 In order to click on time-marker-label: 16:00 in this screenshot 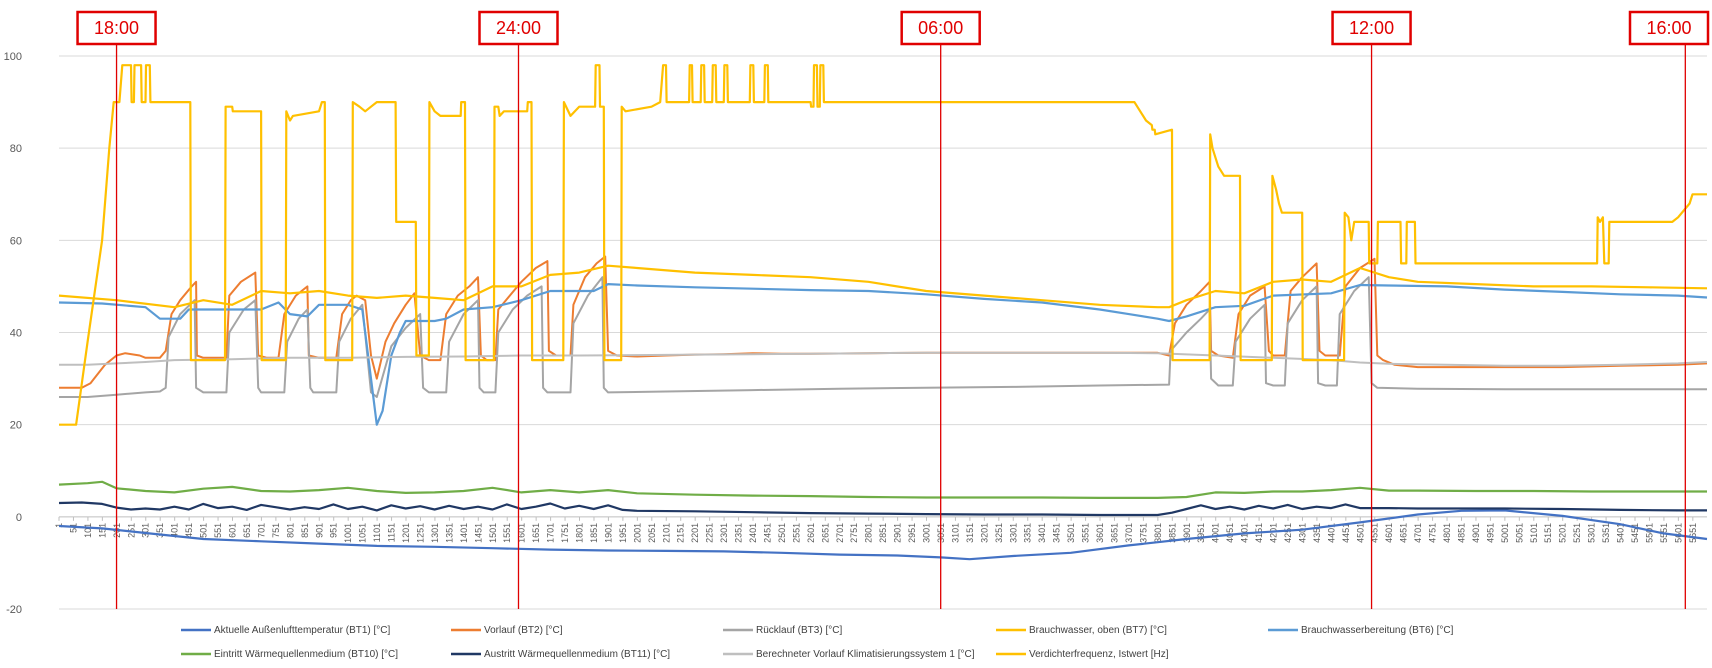, I will do `click(1668, 28)`.